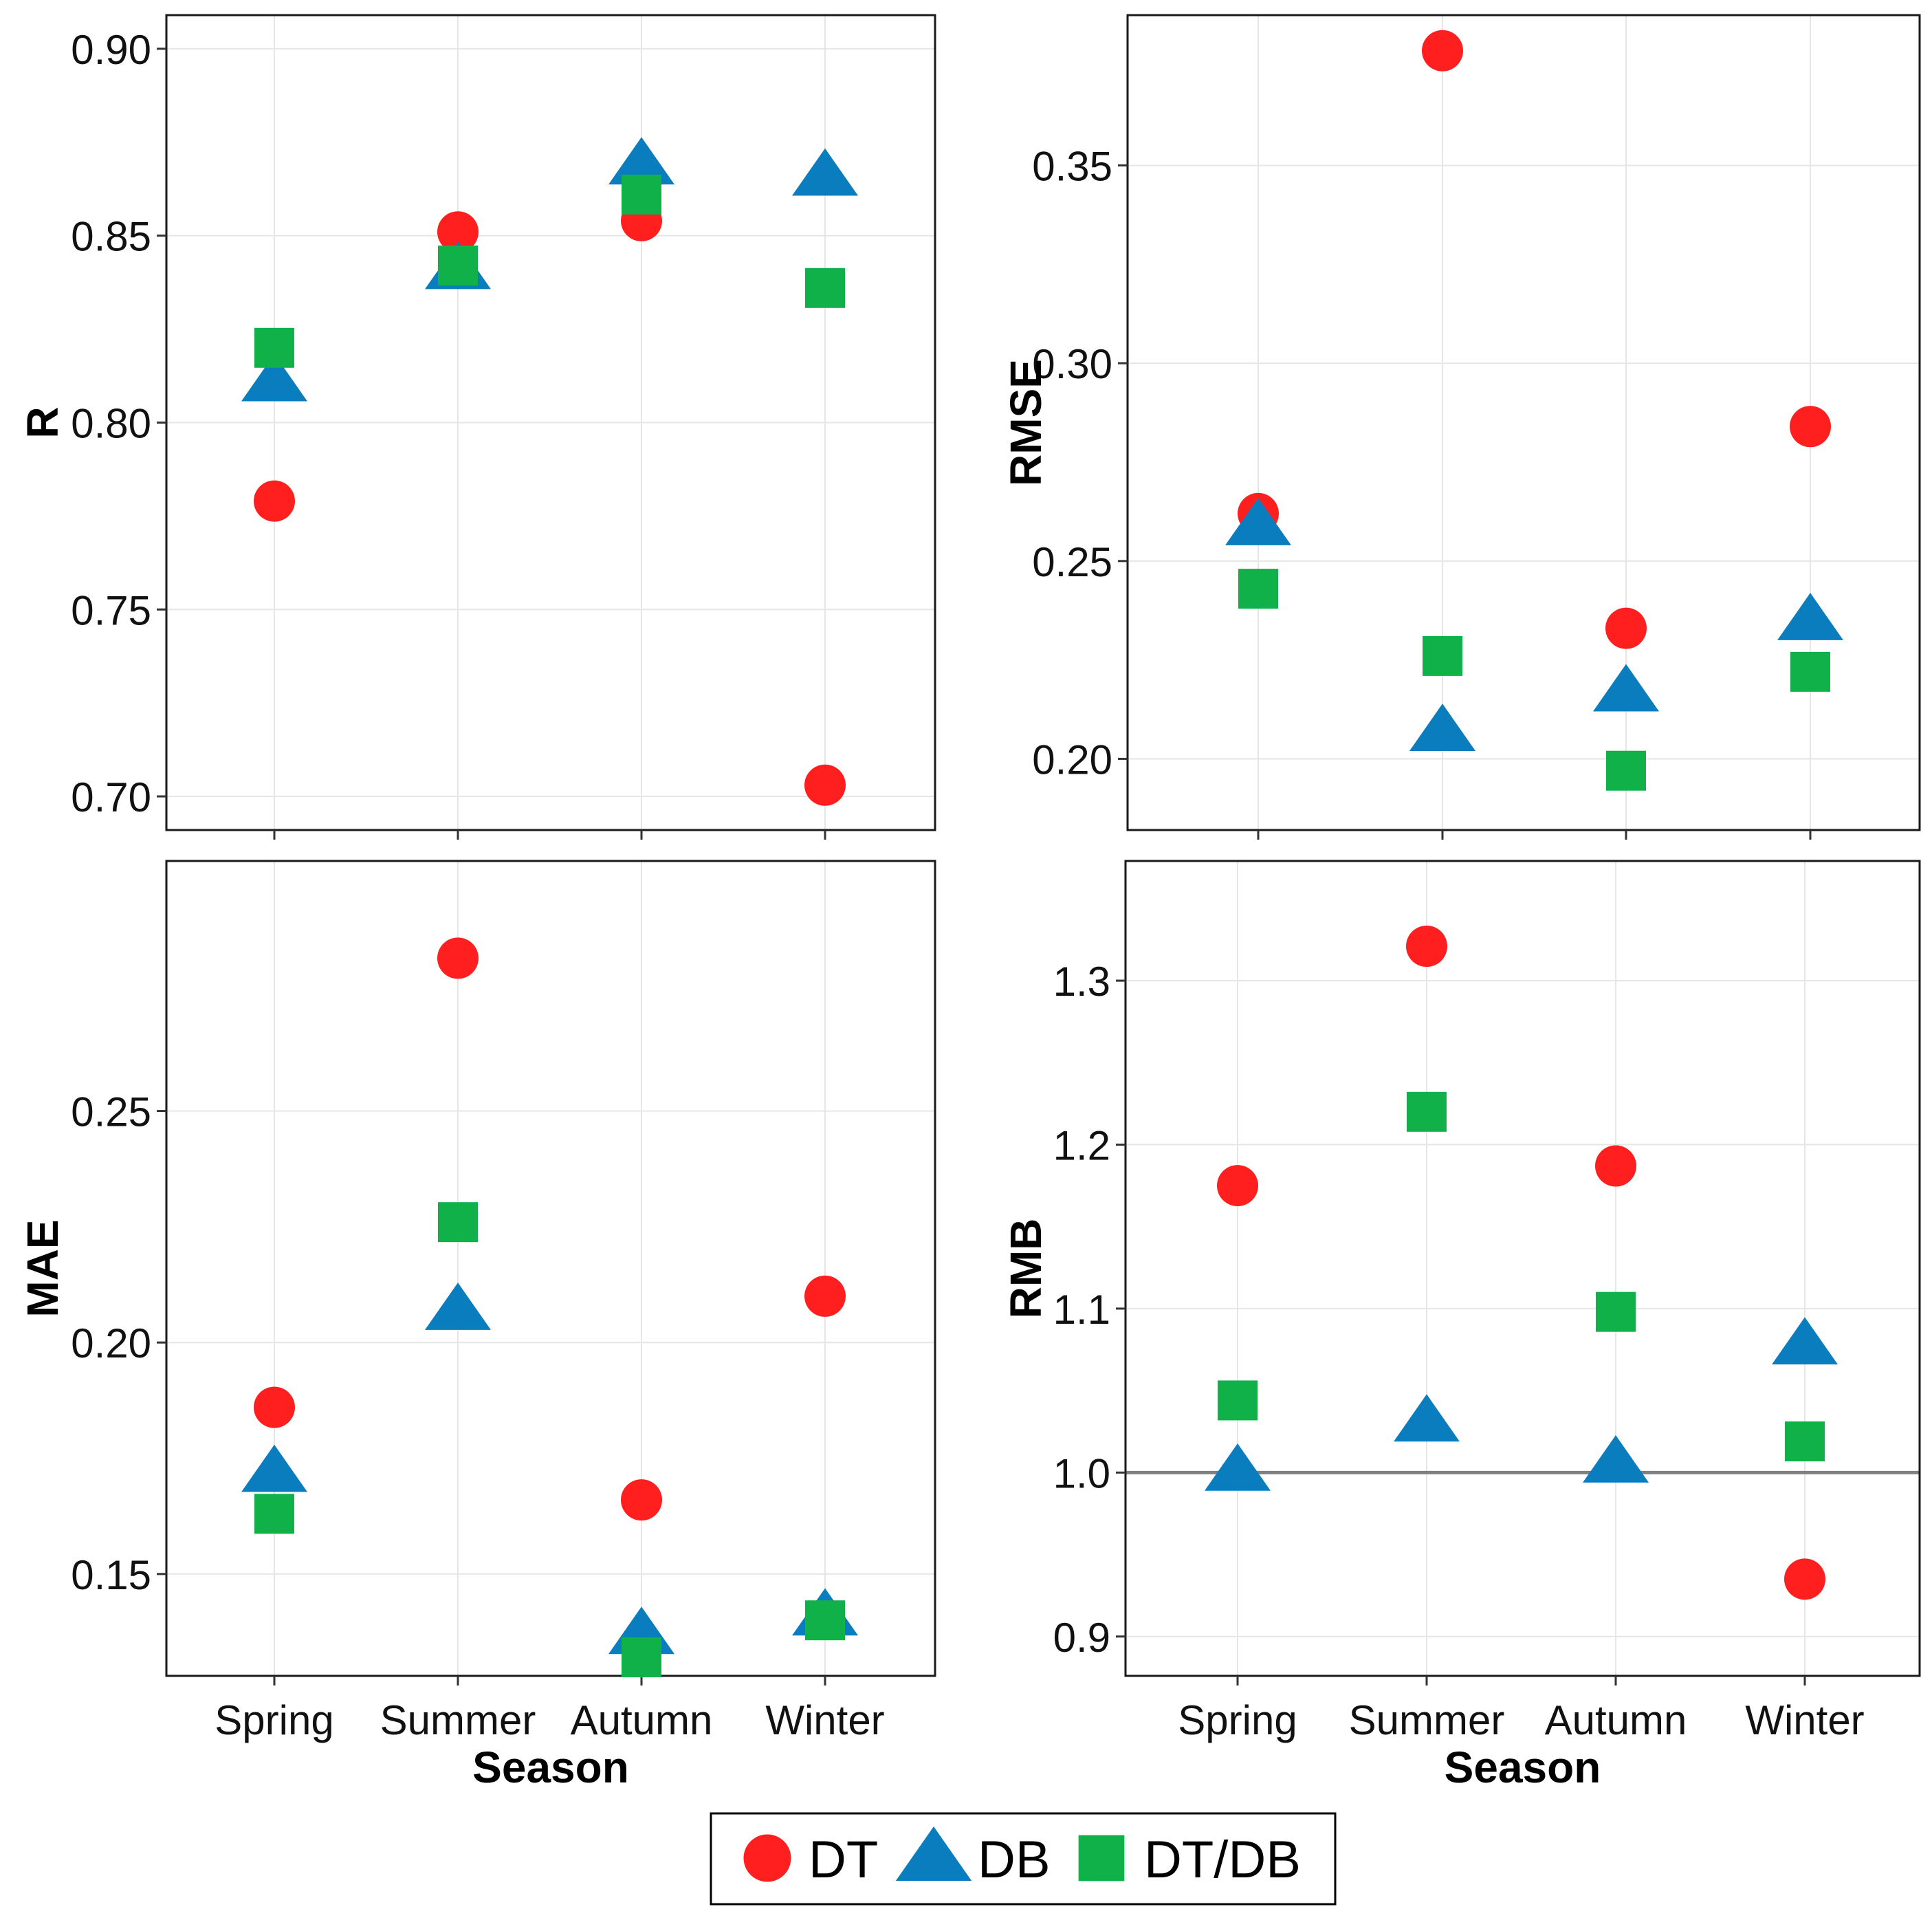 The width and height of the screenshot is (1932, 1920). I want to click on y-axis-title: MAE, so click(42, 1268).